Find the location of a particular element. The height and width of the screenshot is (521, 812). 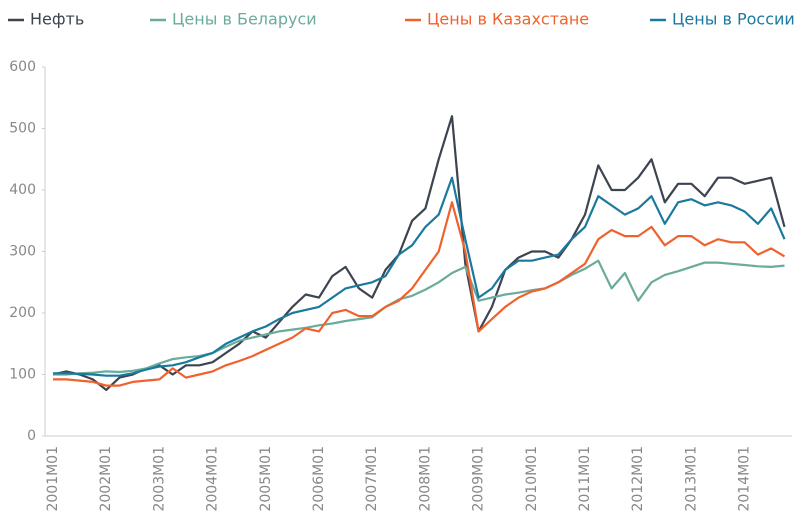

y-tick-label: 0 is located at coordinates (31, 436).